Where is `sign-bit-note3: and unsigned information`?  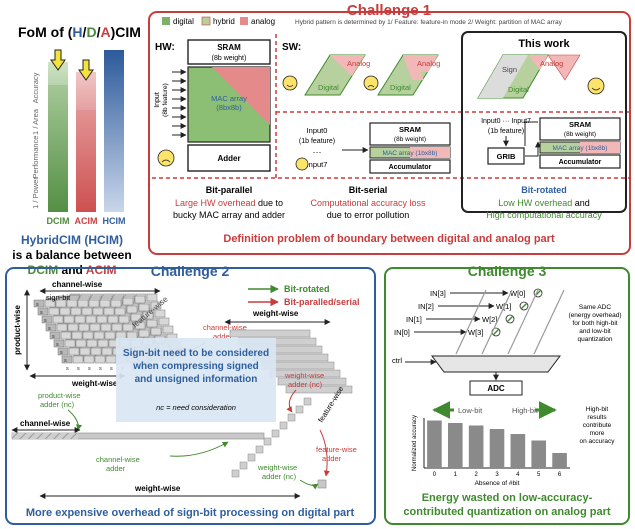 sign-bit-note3: and unsigned information is located at coordinates (196, 379).